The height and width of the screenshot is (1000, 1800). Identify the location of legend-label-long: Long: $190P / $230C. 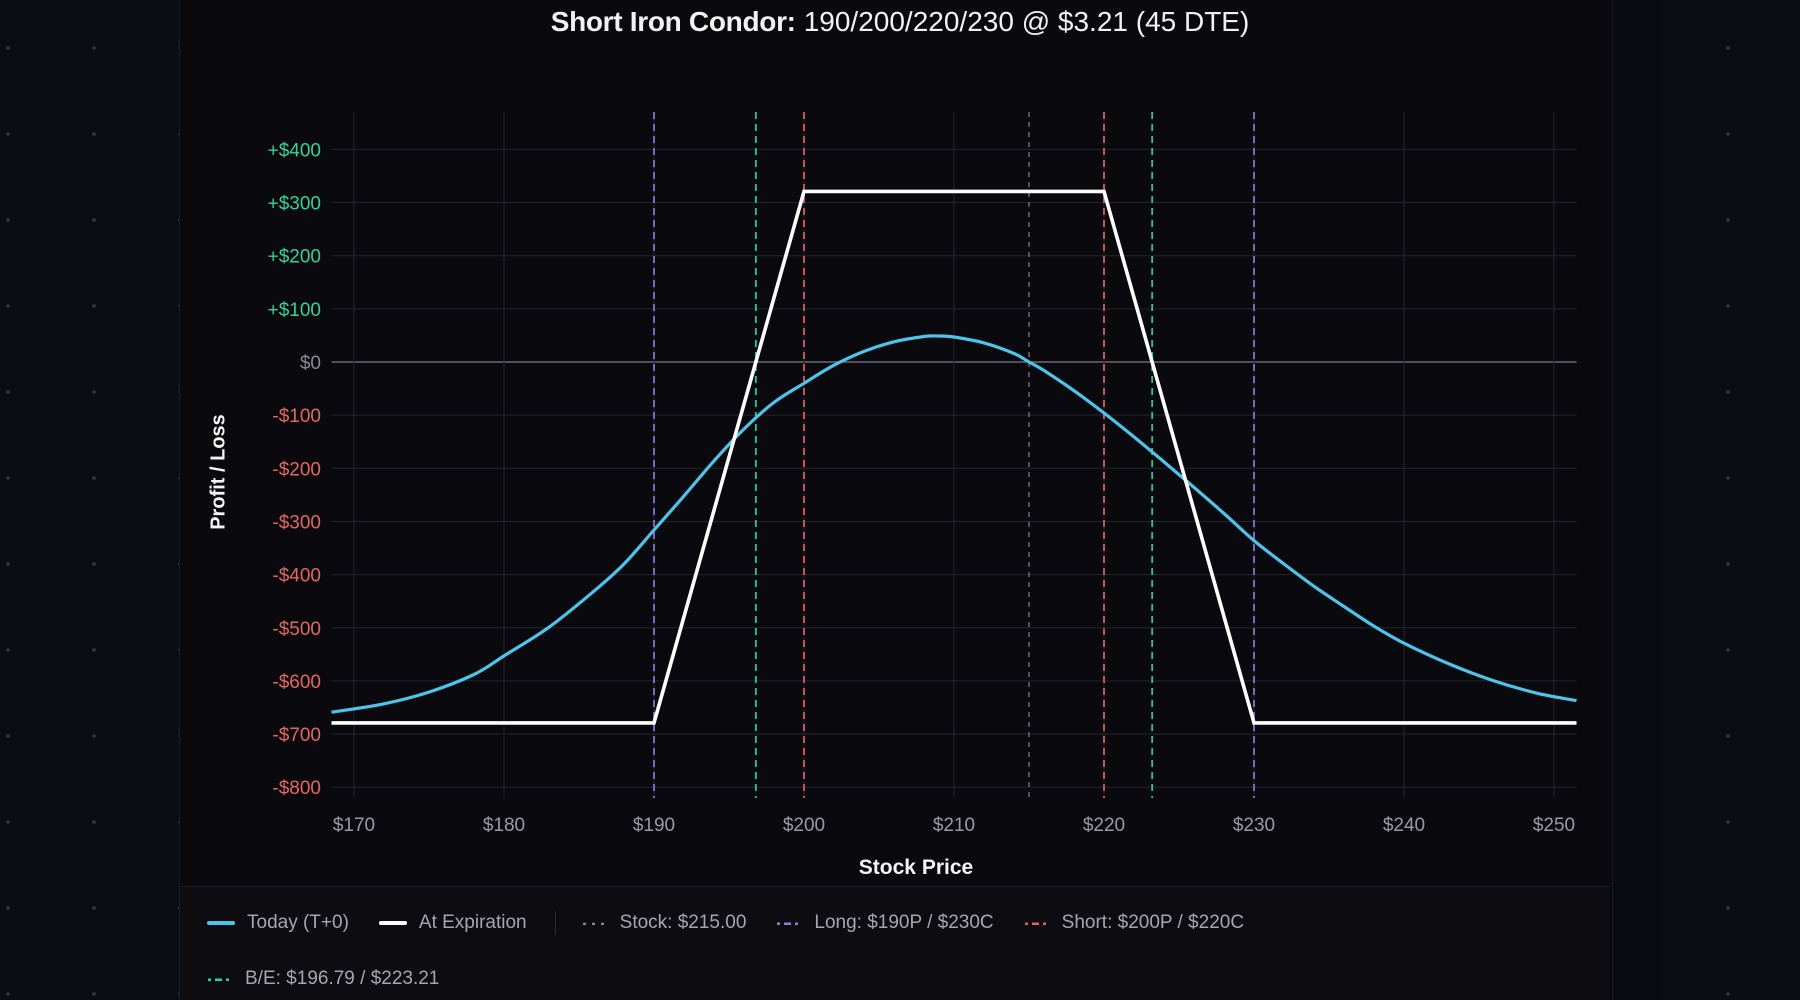
(904, 922).